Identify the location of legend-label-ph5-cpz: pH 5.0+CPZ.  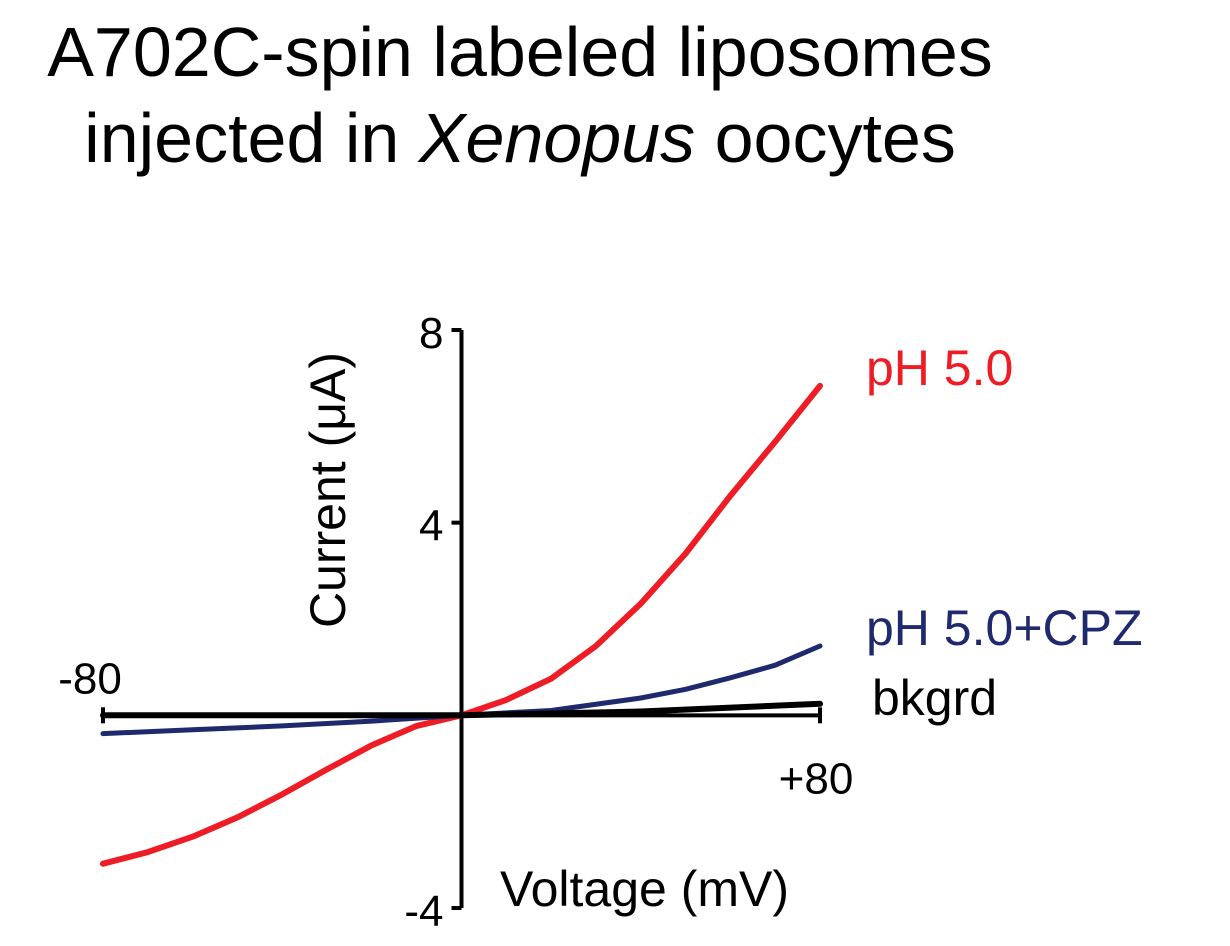
(1004, 628).